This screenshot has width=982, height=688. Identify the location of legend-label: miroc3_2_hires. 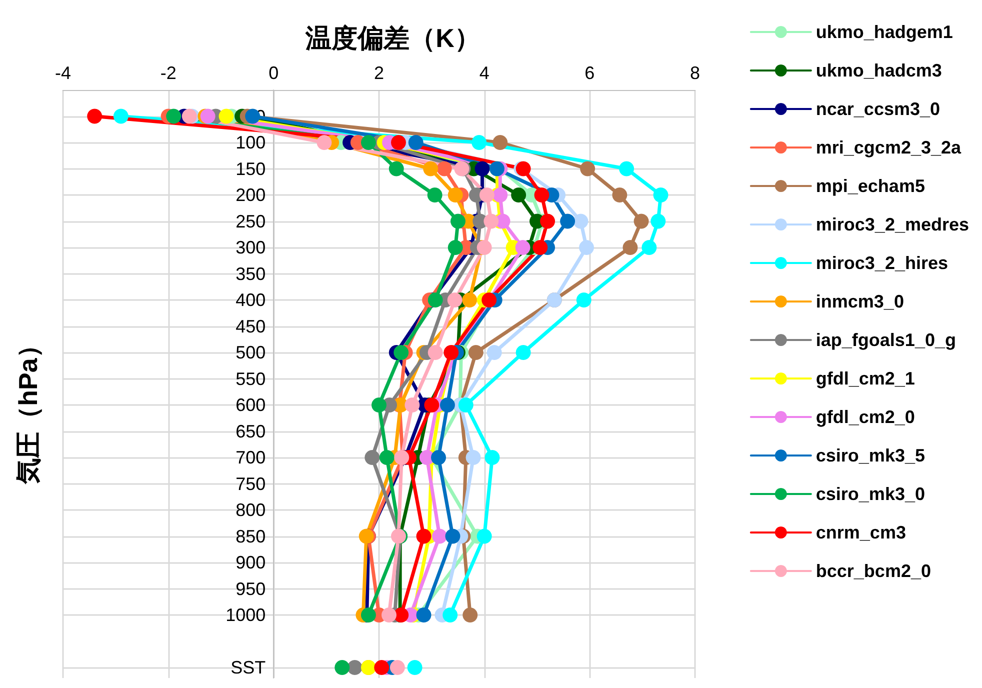
(882, 263).